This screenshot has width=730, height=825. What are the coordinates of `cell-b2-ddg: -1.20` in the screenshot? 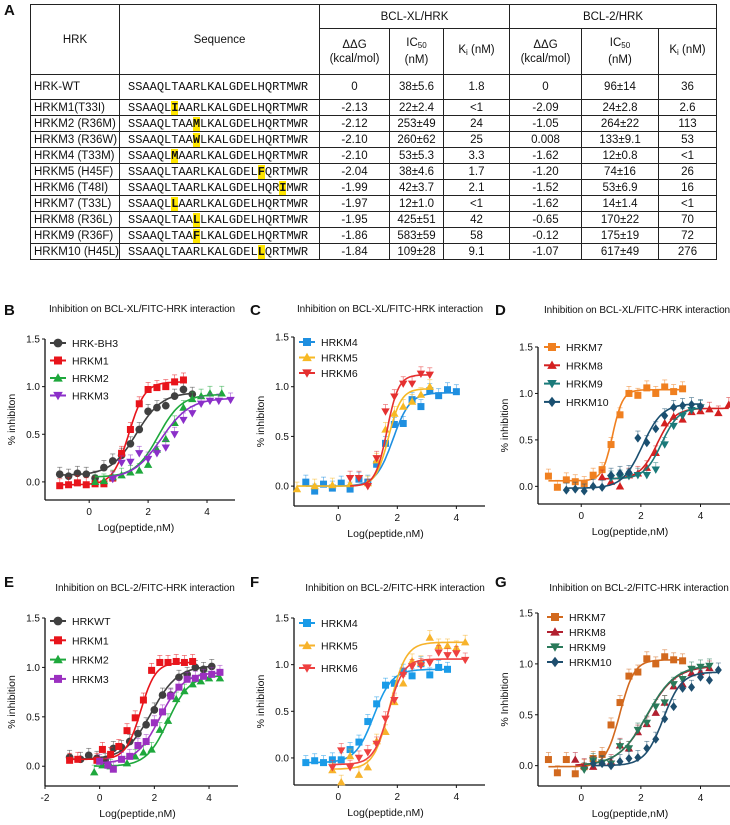 It's located at (545, 171).